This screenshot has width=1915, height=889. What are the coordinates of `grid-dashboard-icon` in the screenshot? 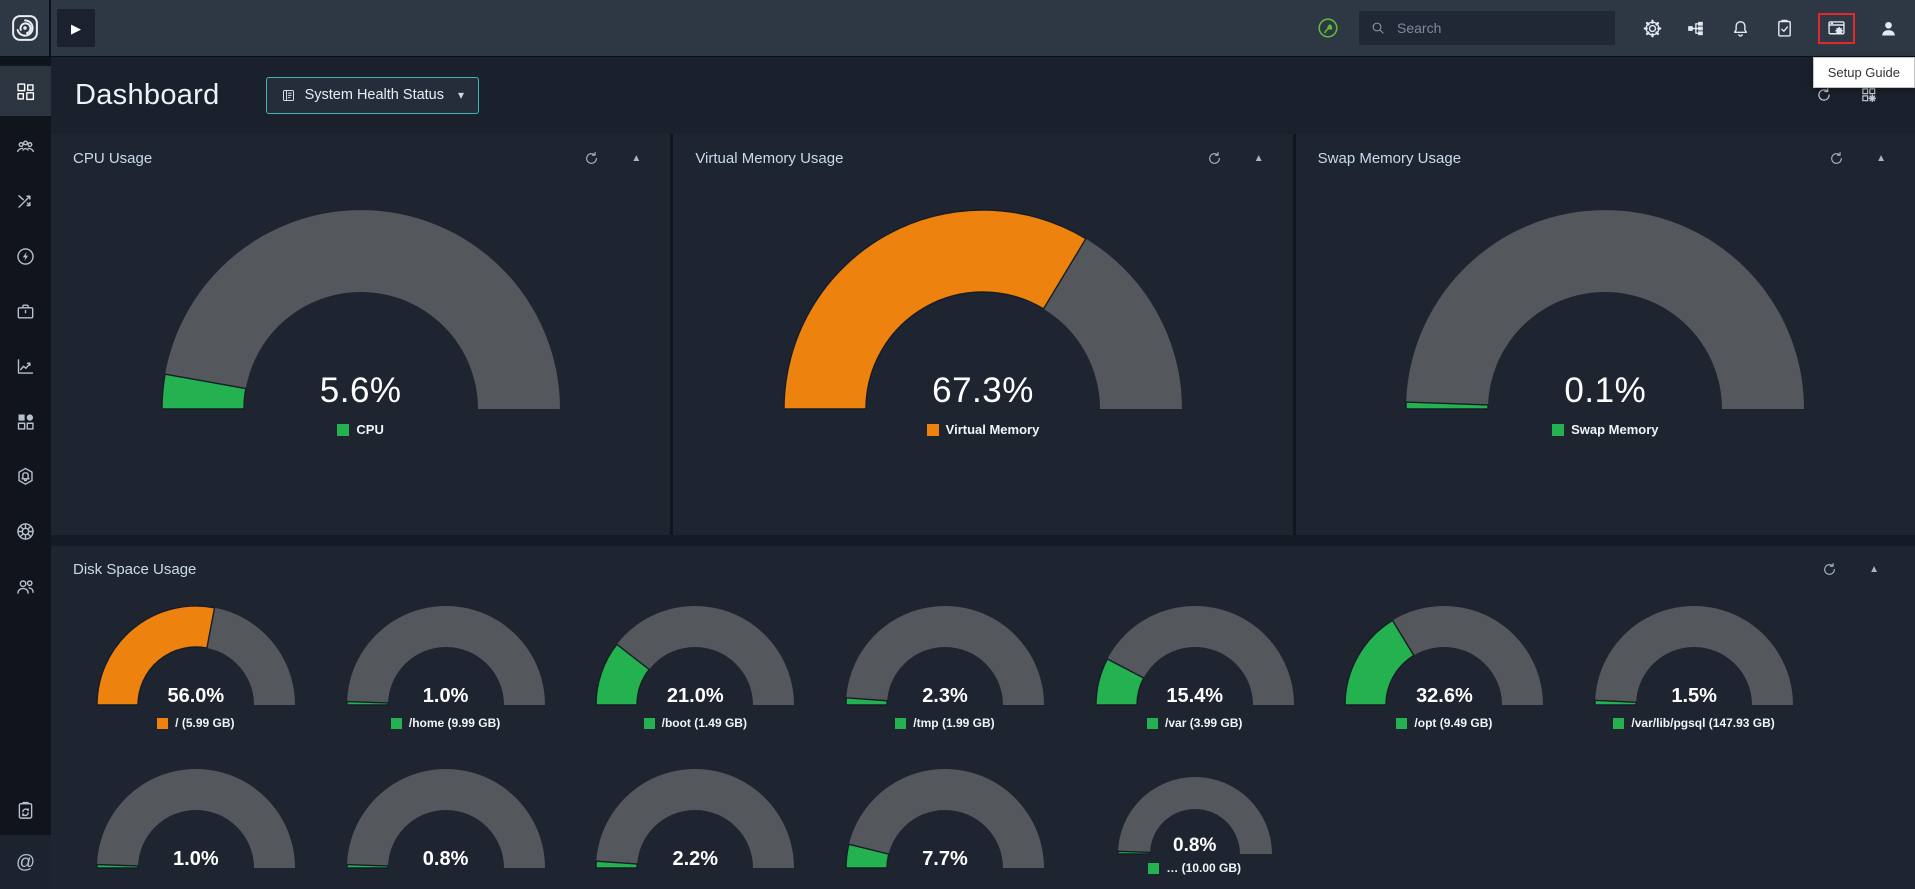 It's located at (25, 91).